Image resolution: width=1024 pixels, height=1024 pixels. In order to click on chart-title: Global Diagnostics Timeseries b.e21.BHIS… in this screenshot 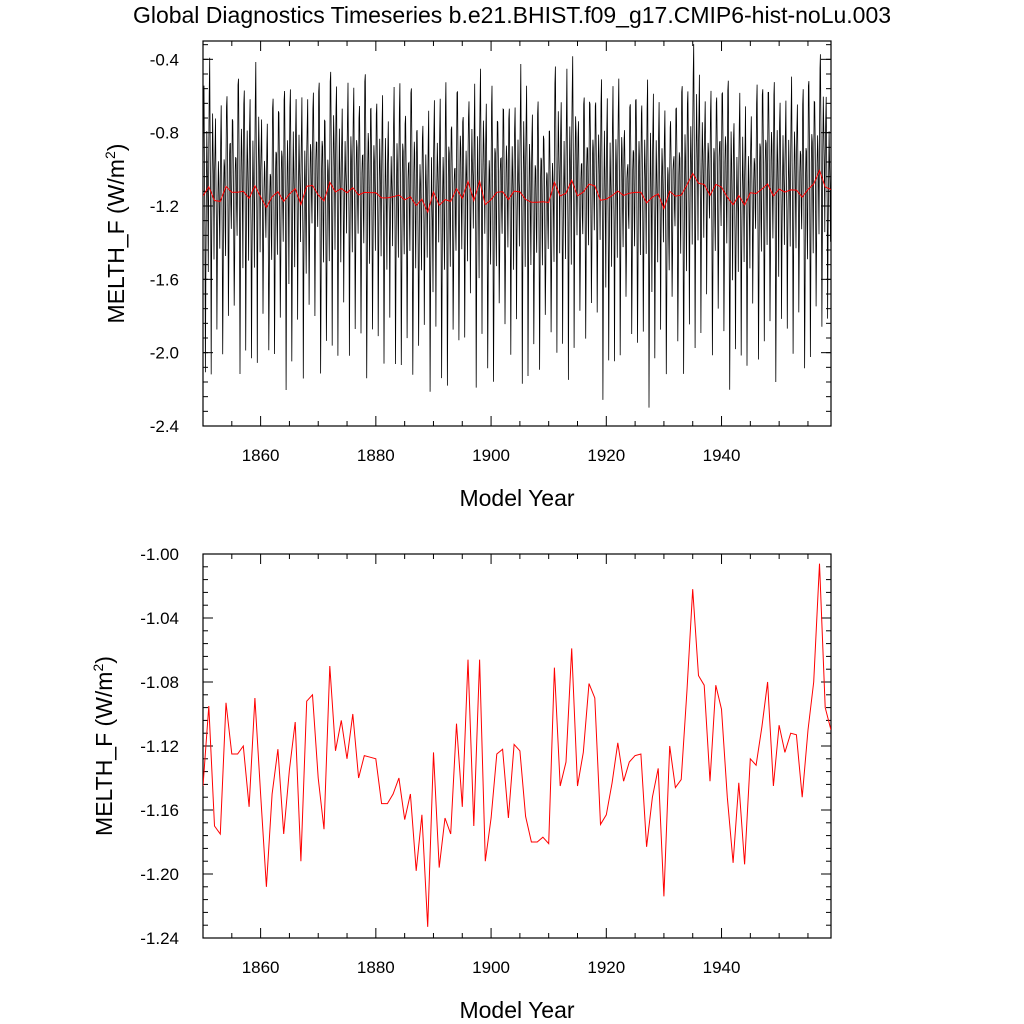, I will do `click(512, 15)`.